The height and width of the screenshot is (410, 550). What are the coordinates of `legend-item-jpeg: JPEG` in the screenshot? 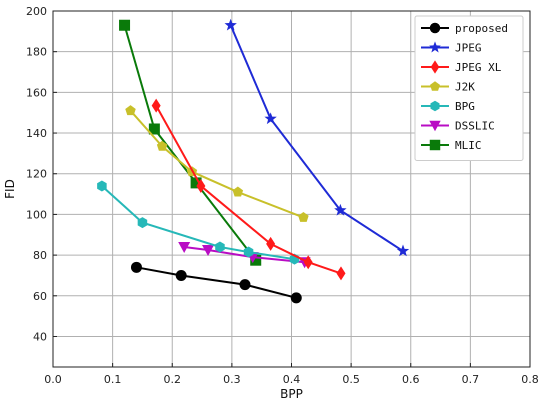 It's located at (451, 48).